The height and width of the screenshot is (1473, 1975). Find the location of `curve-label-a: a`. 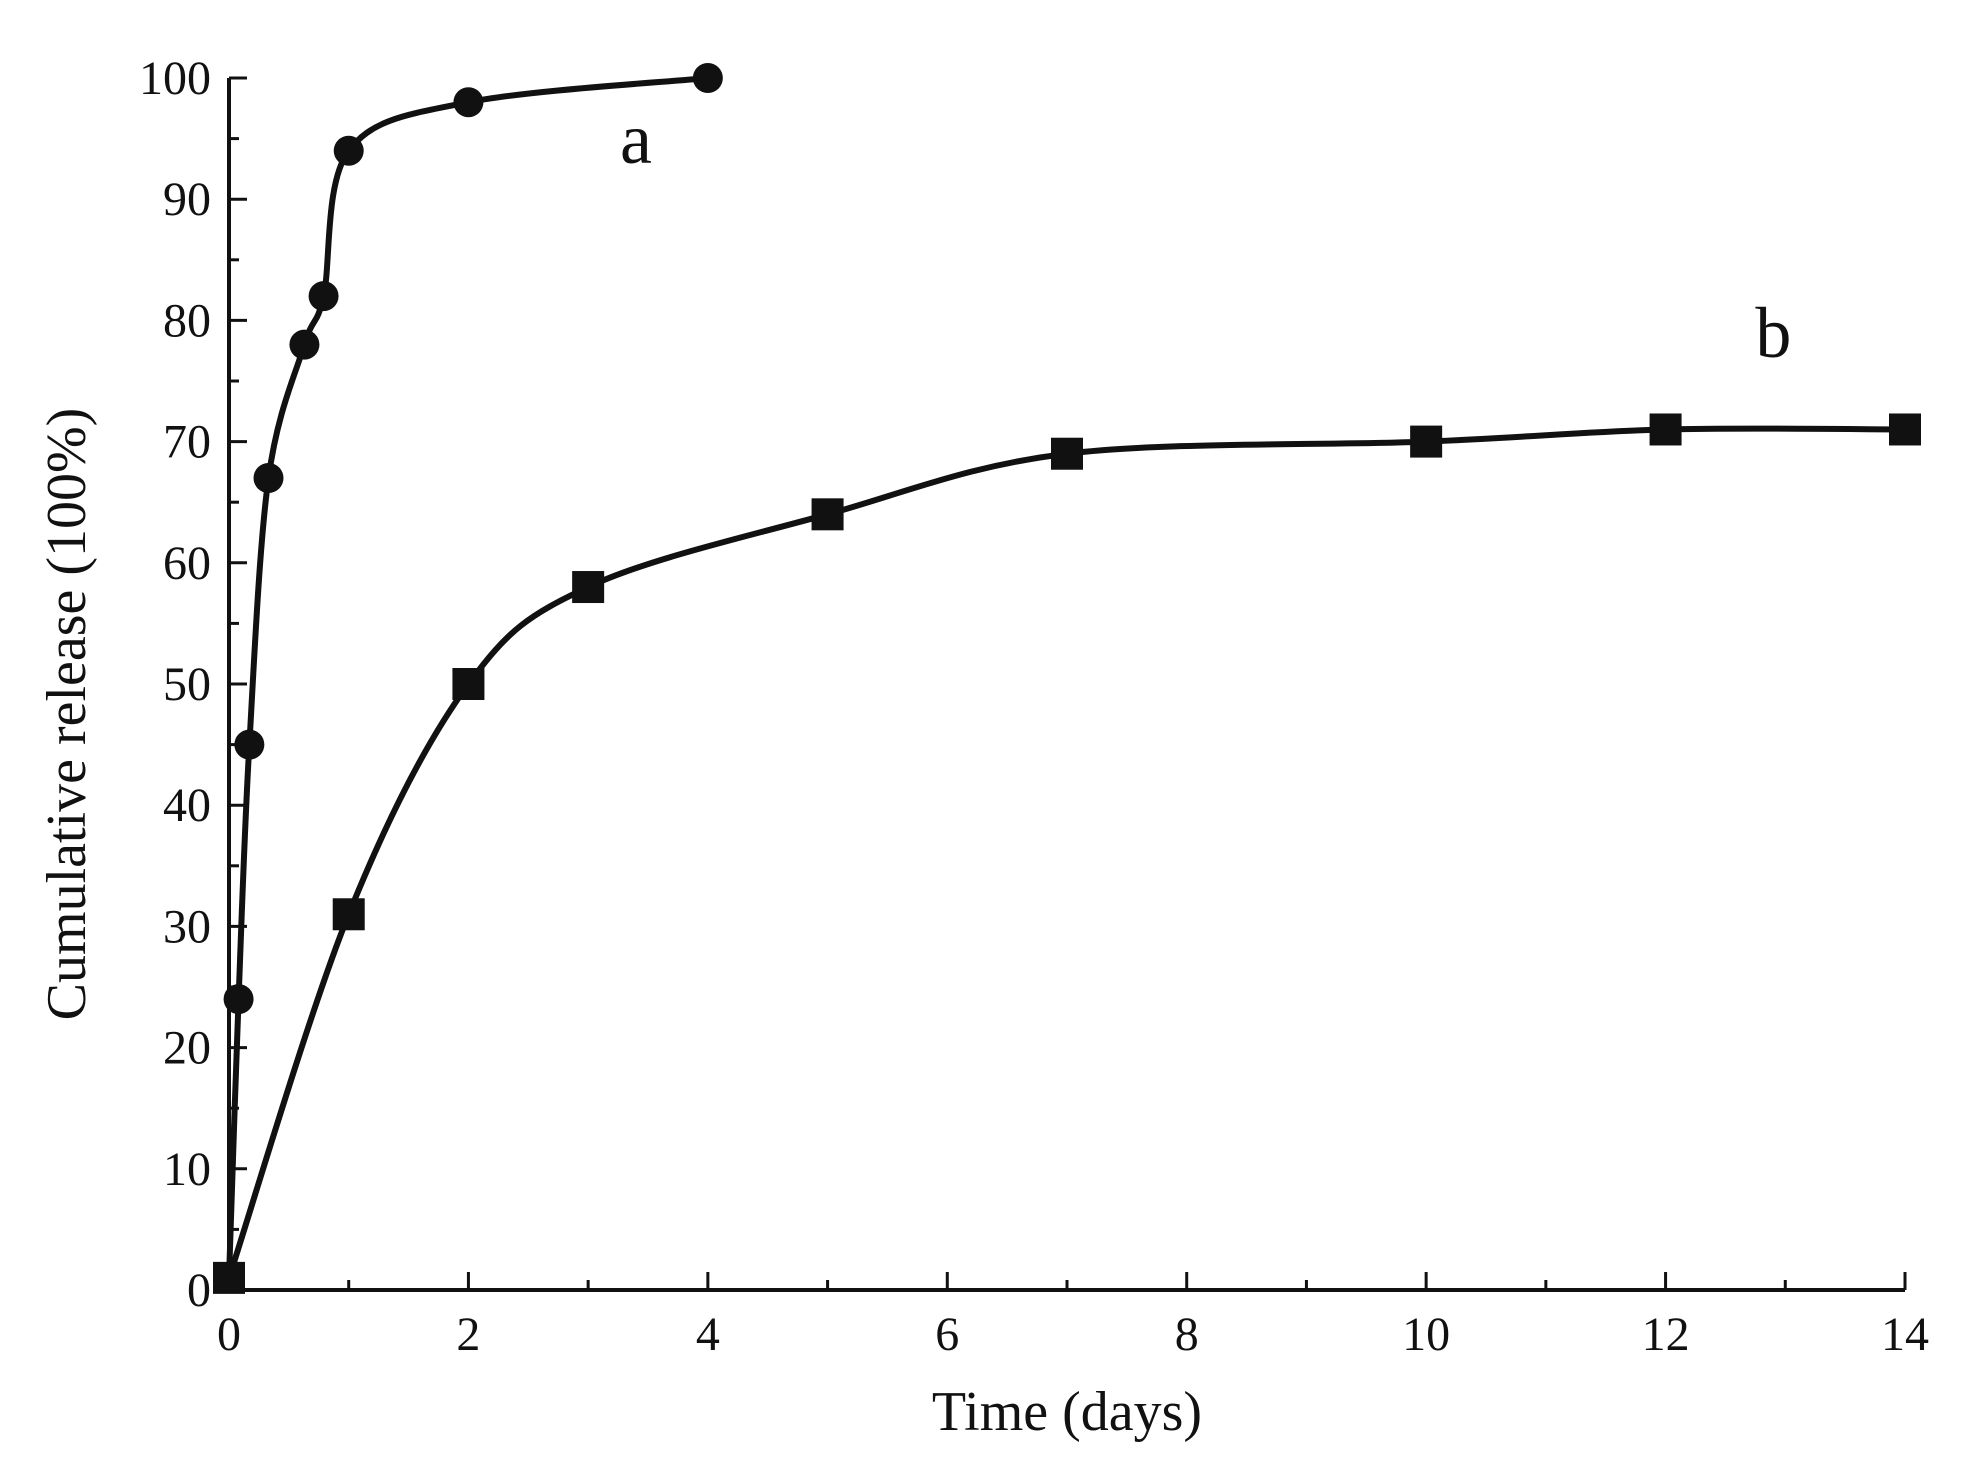

curve-label-a: a is located at coordinates (636, 139).